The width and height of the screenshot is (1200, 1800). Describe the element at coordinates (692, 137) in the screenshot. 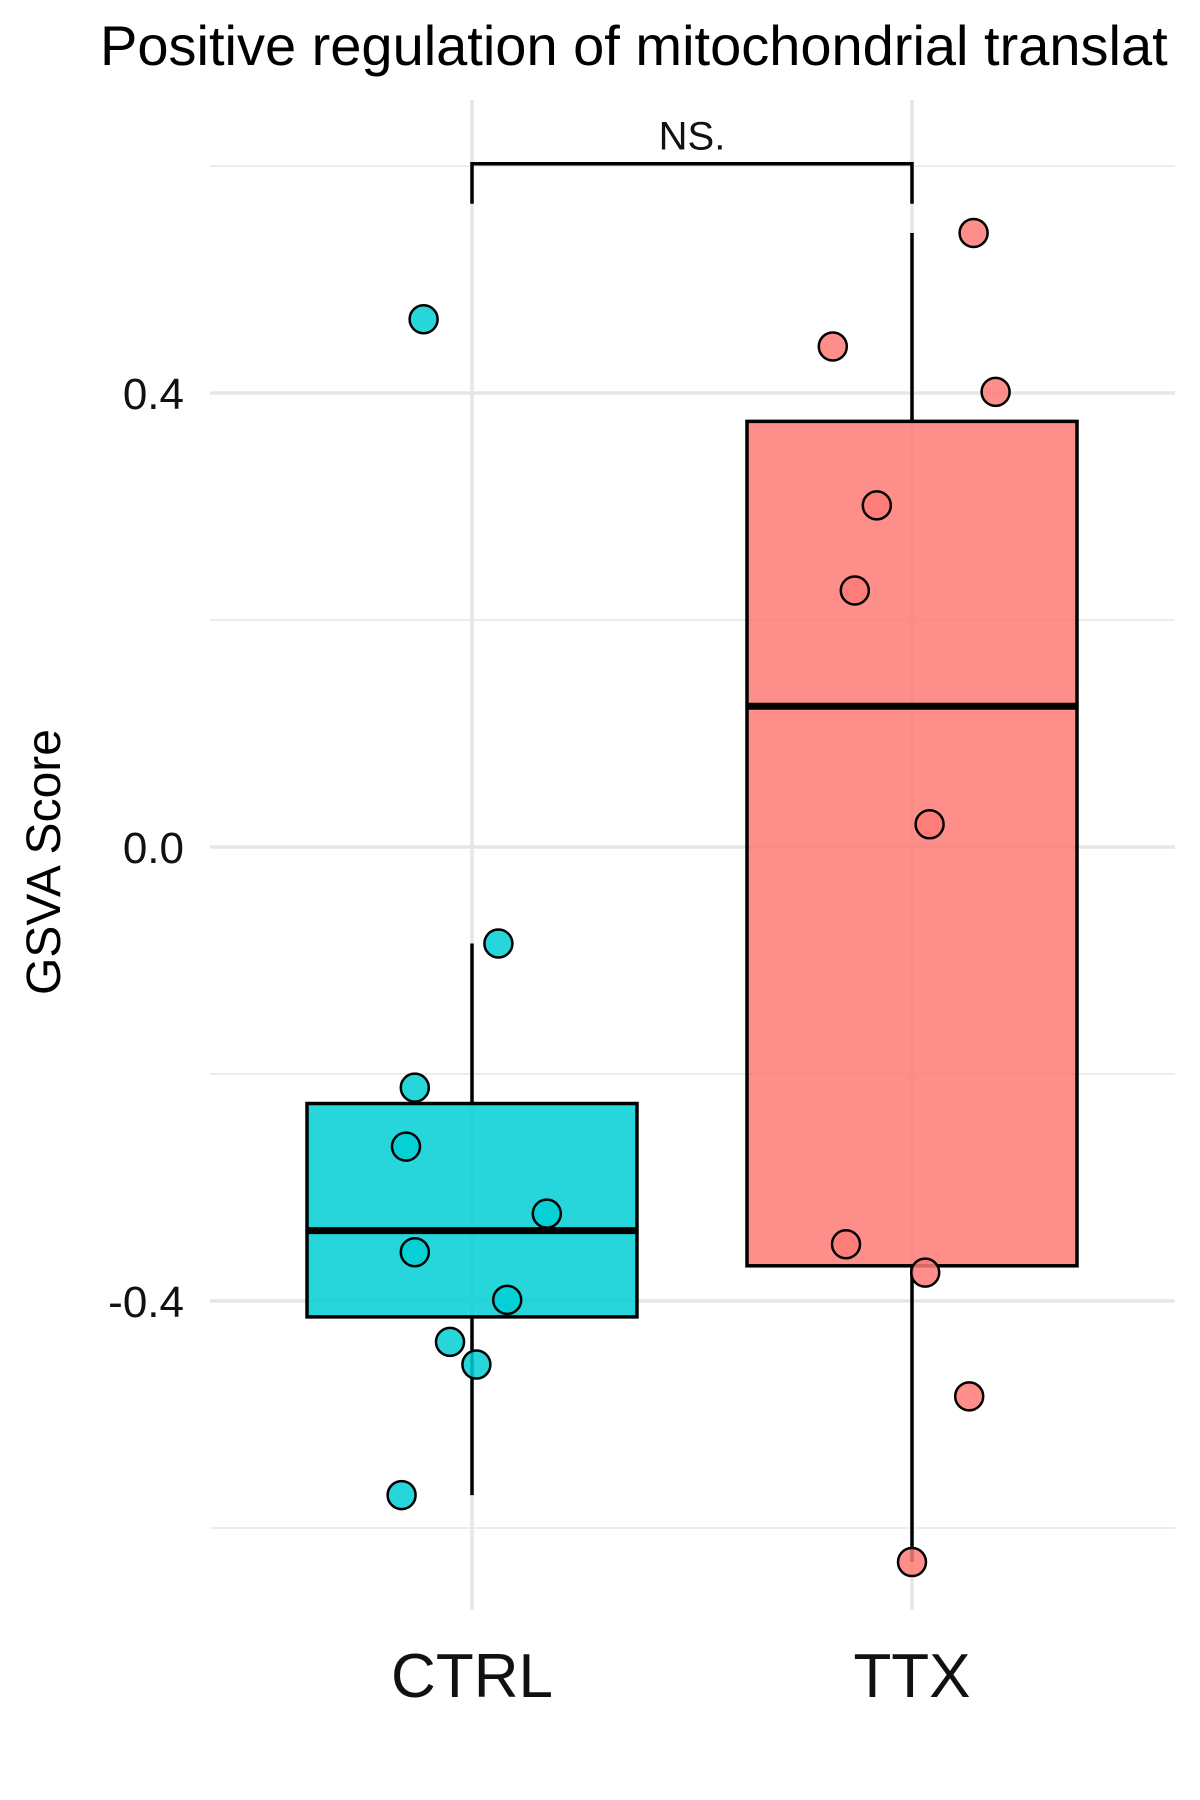

I see `significance-label: NS.` at that location.